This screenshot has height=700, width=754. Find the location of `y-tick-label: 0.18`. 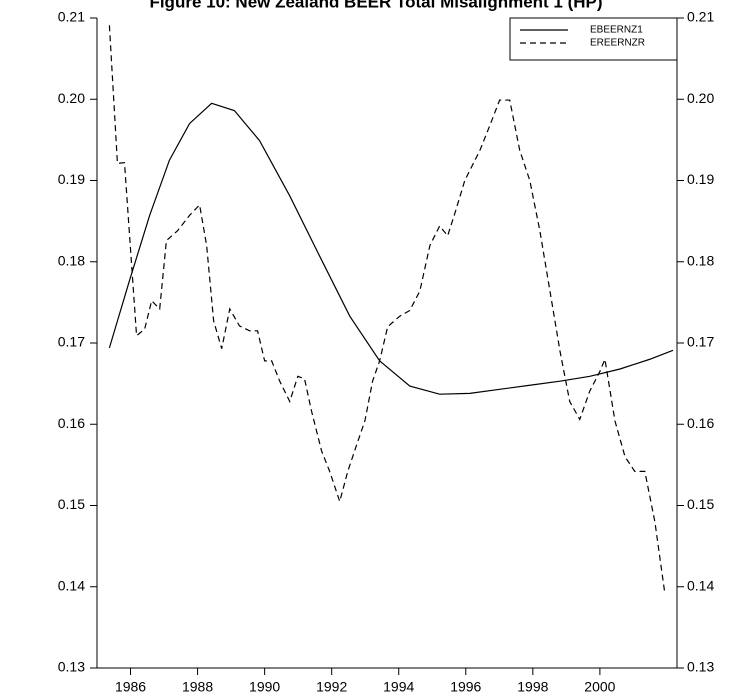

y-tick-label: 0.18 is located at coordinates (71, 260).